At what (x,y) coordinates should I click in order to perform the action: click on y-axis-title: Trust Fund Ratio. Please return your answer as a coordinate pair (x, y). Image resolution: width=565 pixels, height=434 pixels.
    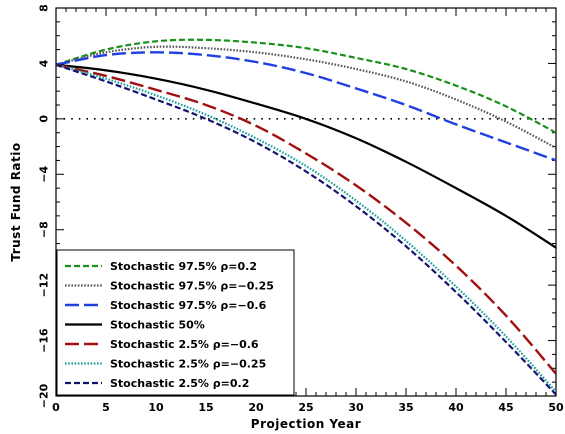
    Looking at the image, I should click on (16, 201).